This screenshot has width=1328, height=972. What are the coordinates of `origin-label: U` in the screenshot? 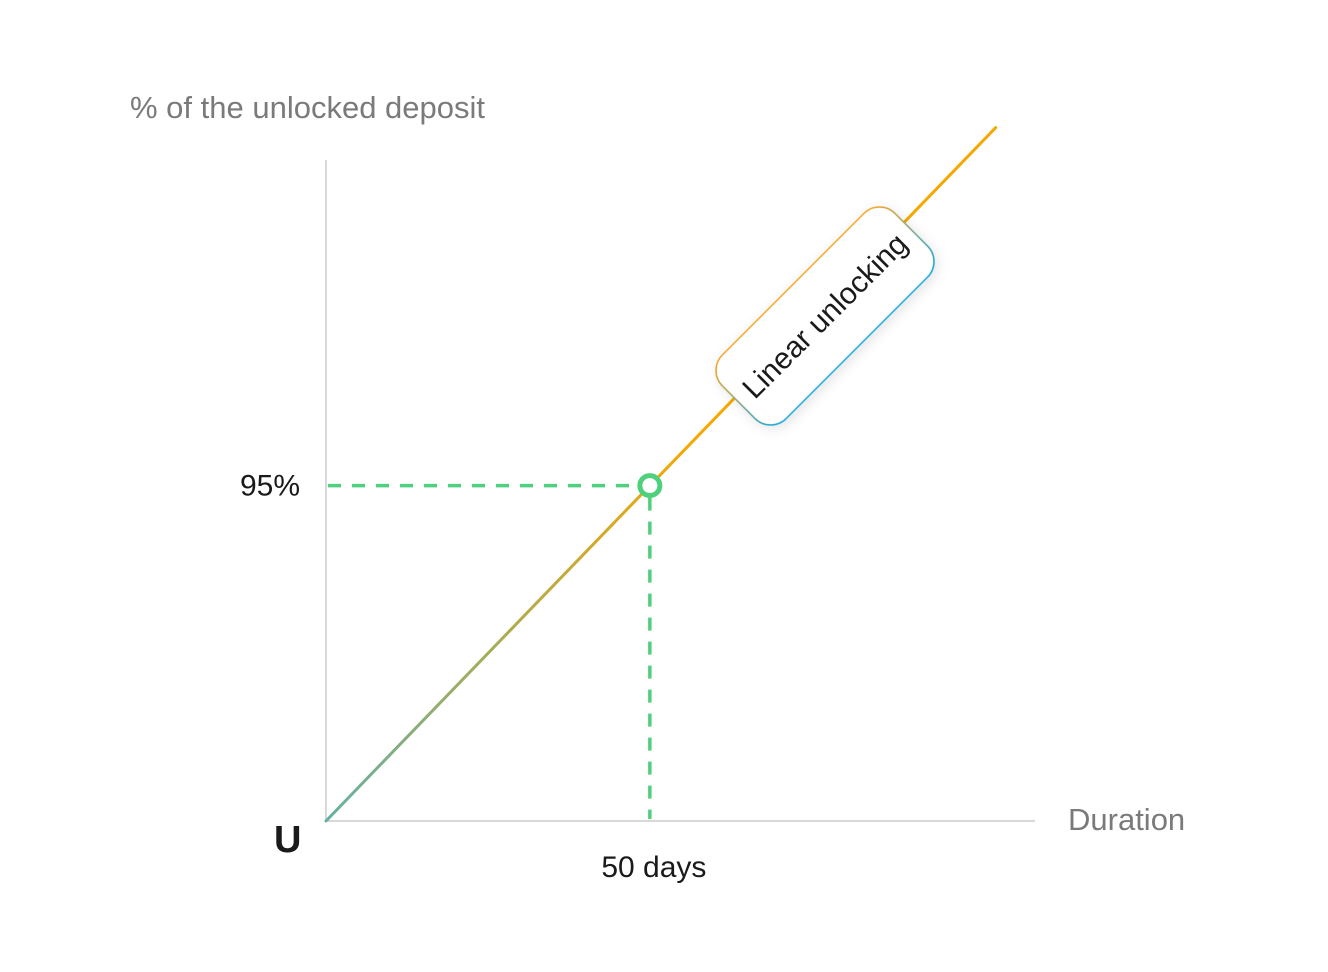 It's located at (287, 840).